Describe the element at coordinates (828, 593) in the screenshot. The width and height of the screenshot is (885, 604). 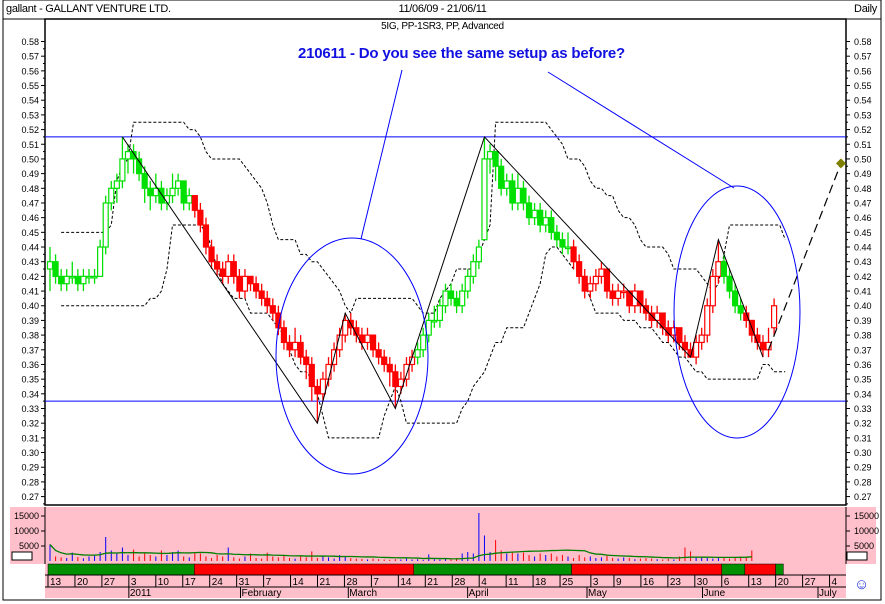
I see `month-label: July` at that location.